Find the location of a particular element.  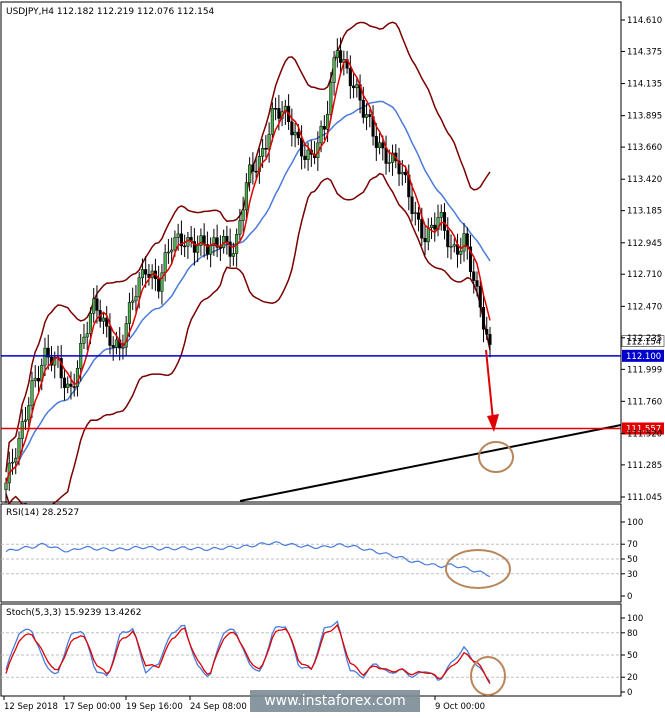

level-label: 111.557 is located at coordinates (643, 429).